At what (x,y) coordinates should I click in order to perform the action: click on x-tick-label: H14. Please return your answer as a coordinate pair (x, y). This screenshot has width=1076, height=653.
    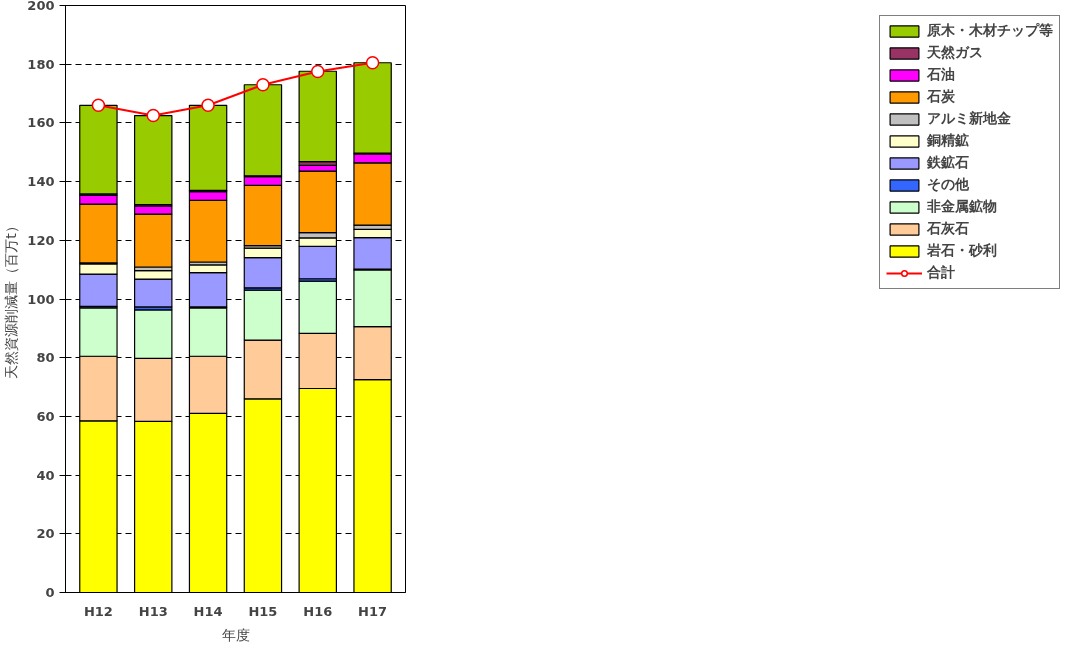
    Looking at the image, I should click on (208, 611).